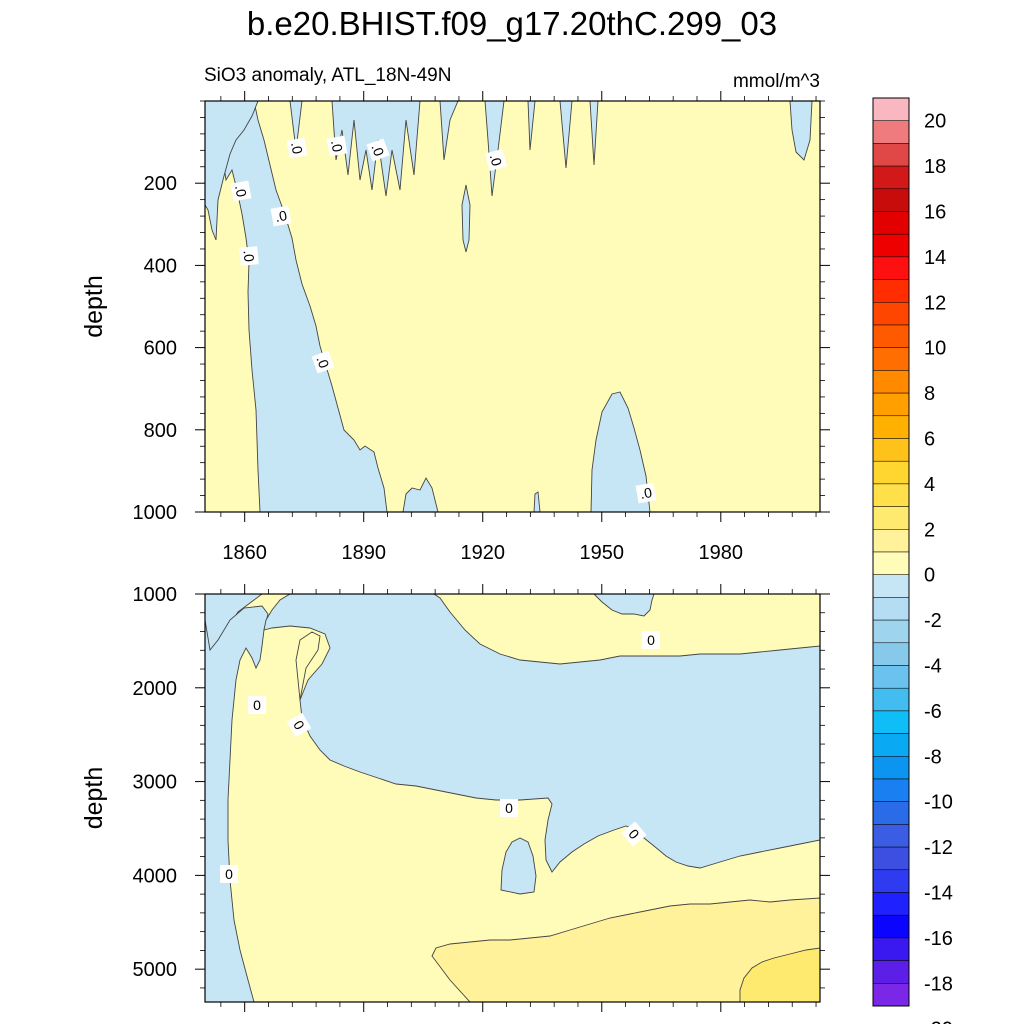 The height and width of the screenshot is (1024, 1024). What do you see at coordinates (94, 798) in the screenshot?
I see `y-axis-label: depth` at bounding box center [94, 798].